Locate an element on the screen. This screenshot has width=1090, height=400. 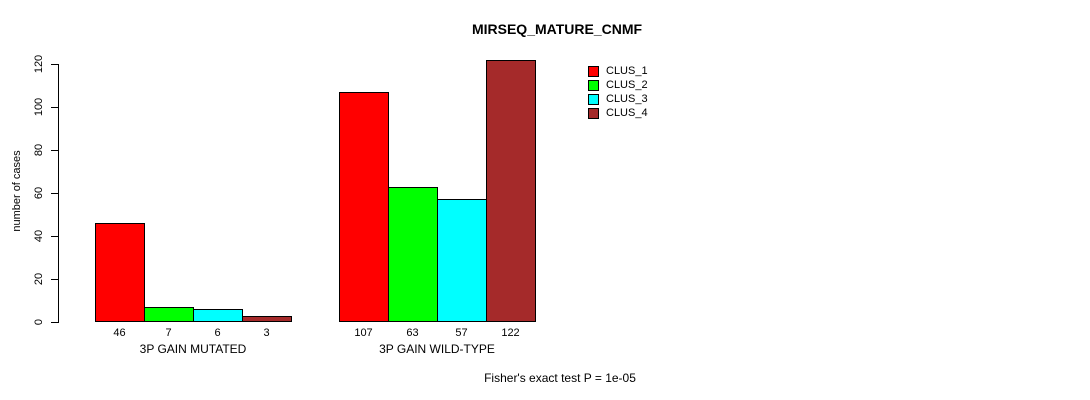
y-axis-line is located at coordinates (58, 193).